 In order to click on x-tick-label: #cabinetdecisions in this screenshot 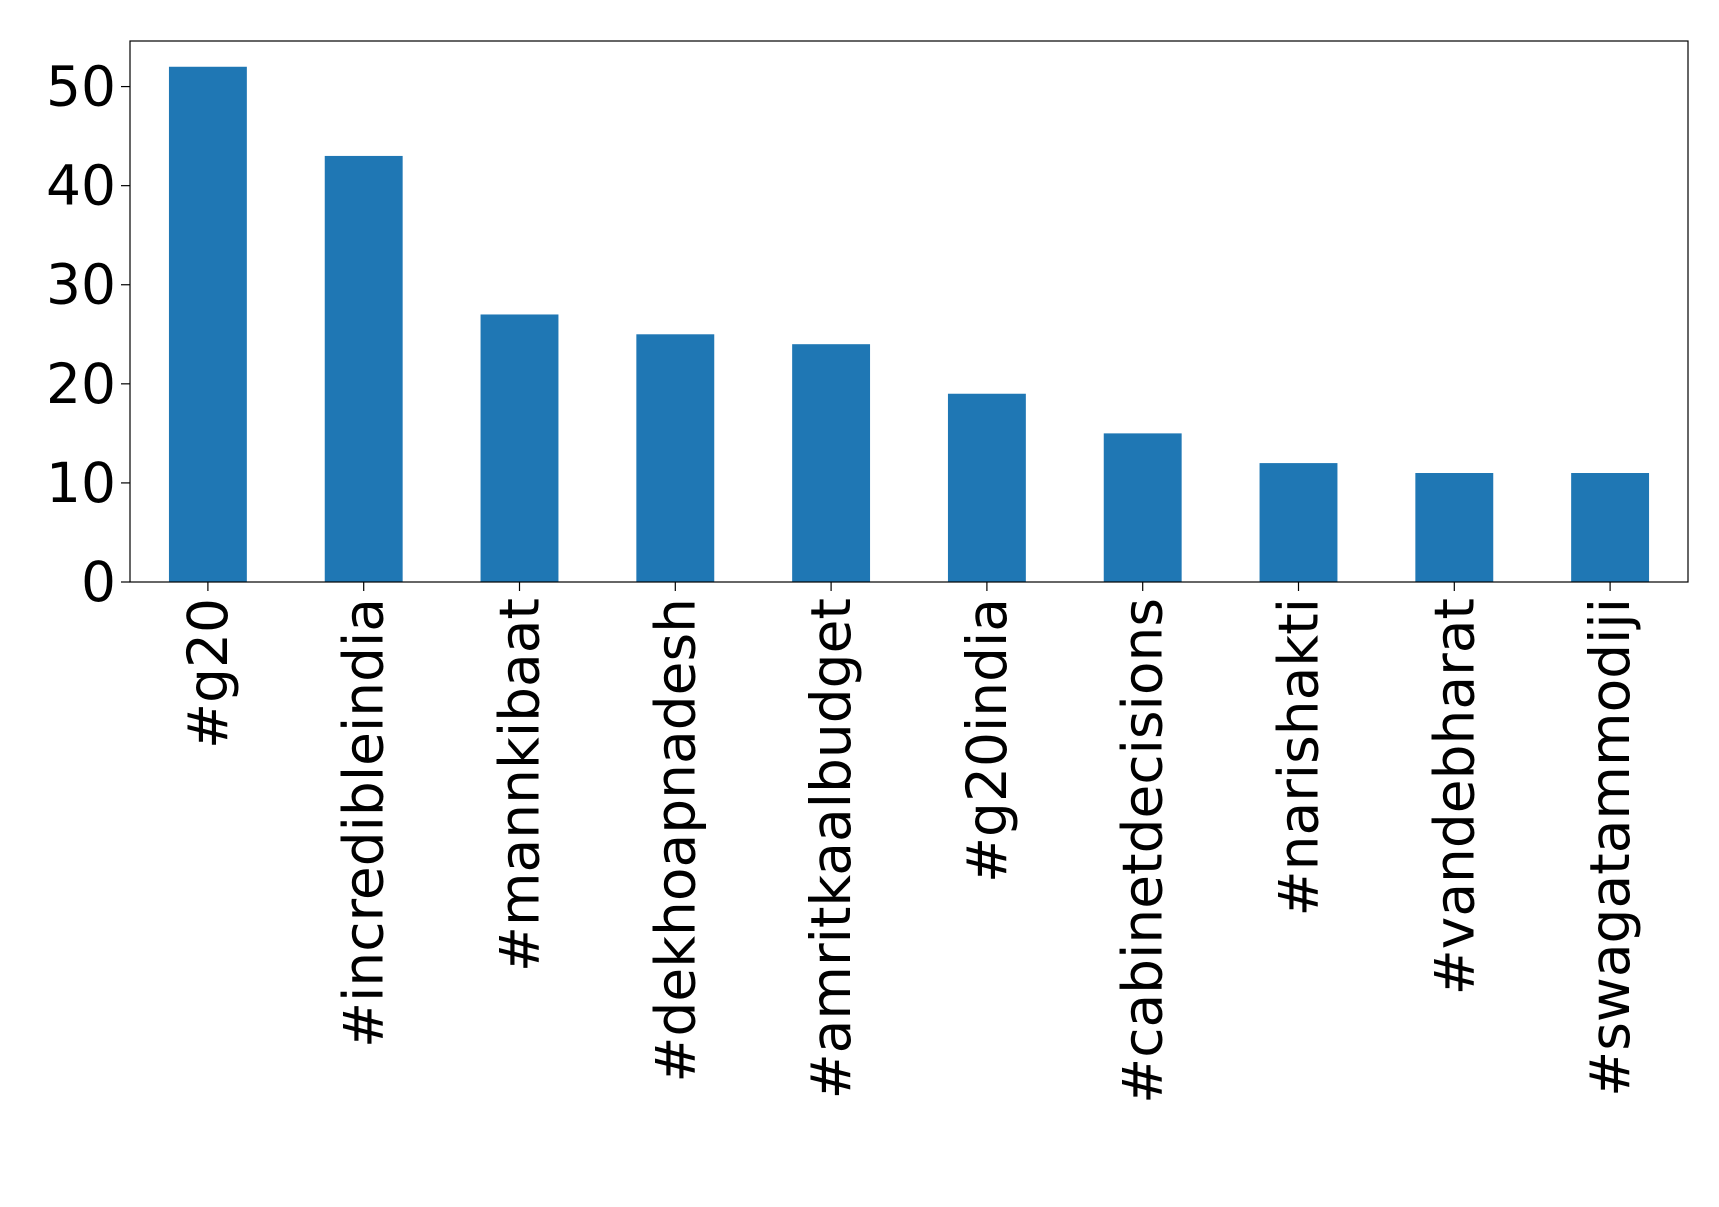, I will do `click(1143, 851)`.